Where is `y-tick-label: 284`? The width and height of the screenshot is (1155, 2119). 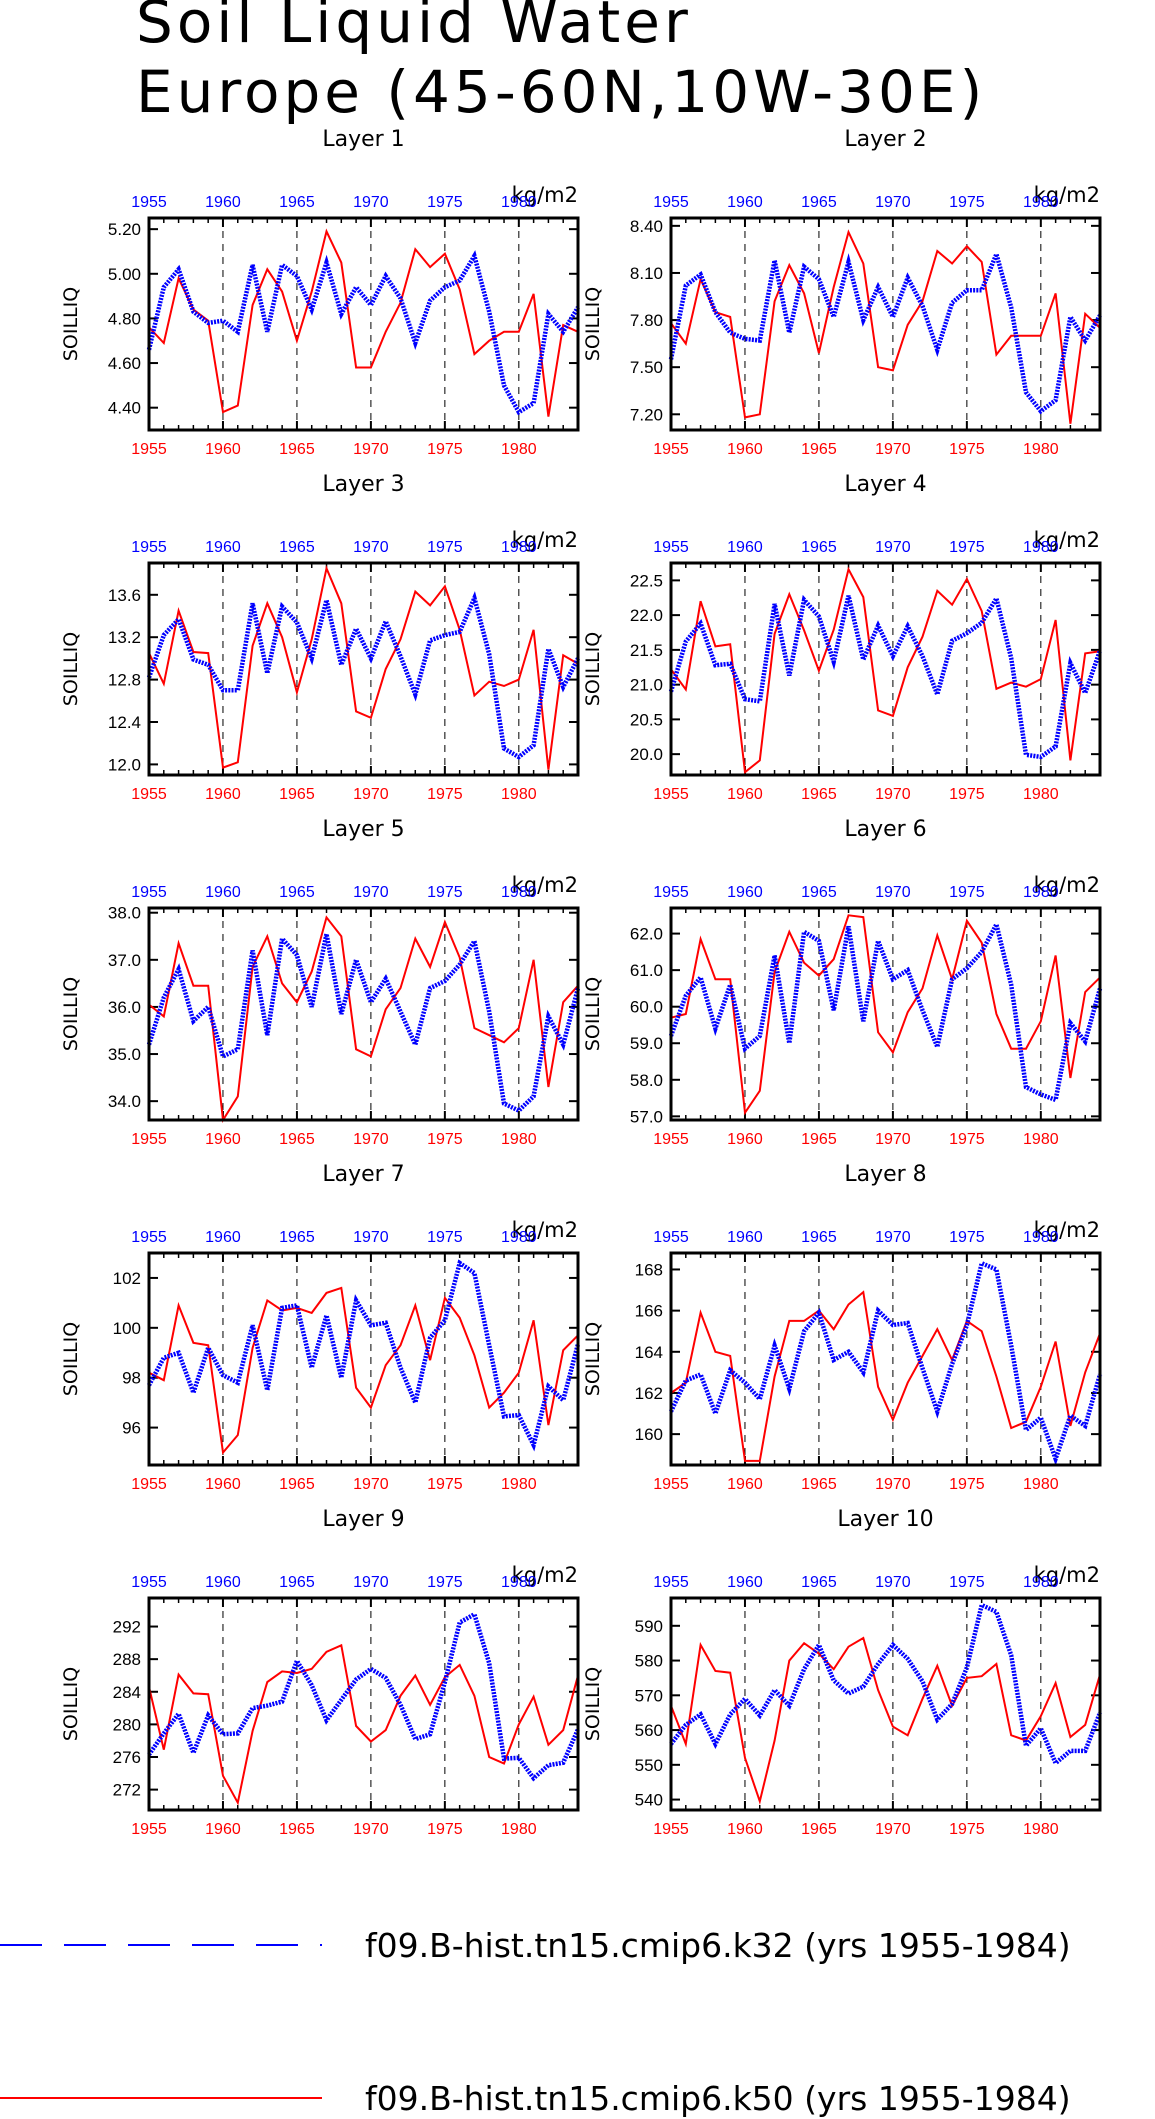
y-tick-label: 284 is located at coordinates (127, 1692).